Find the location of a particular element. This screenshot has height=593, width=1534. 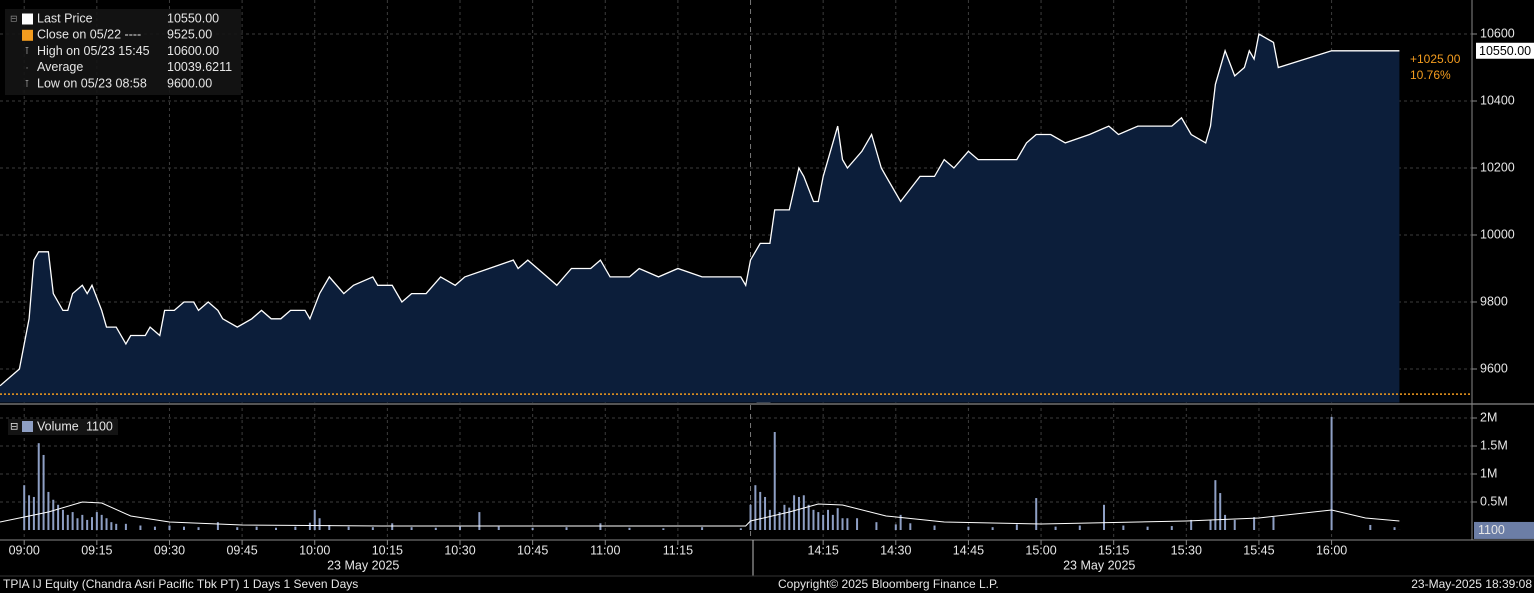

x-tick-label: 15:30 is located at coordinates (1186, 550).